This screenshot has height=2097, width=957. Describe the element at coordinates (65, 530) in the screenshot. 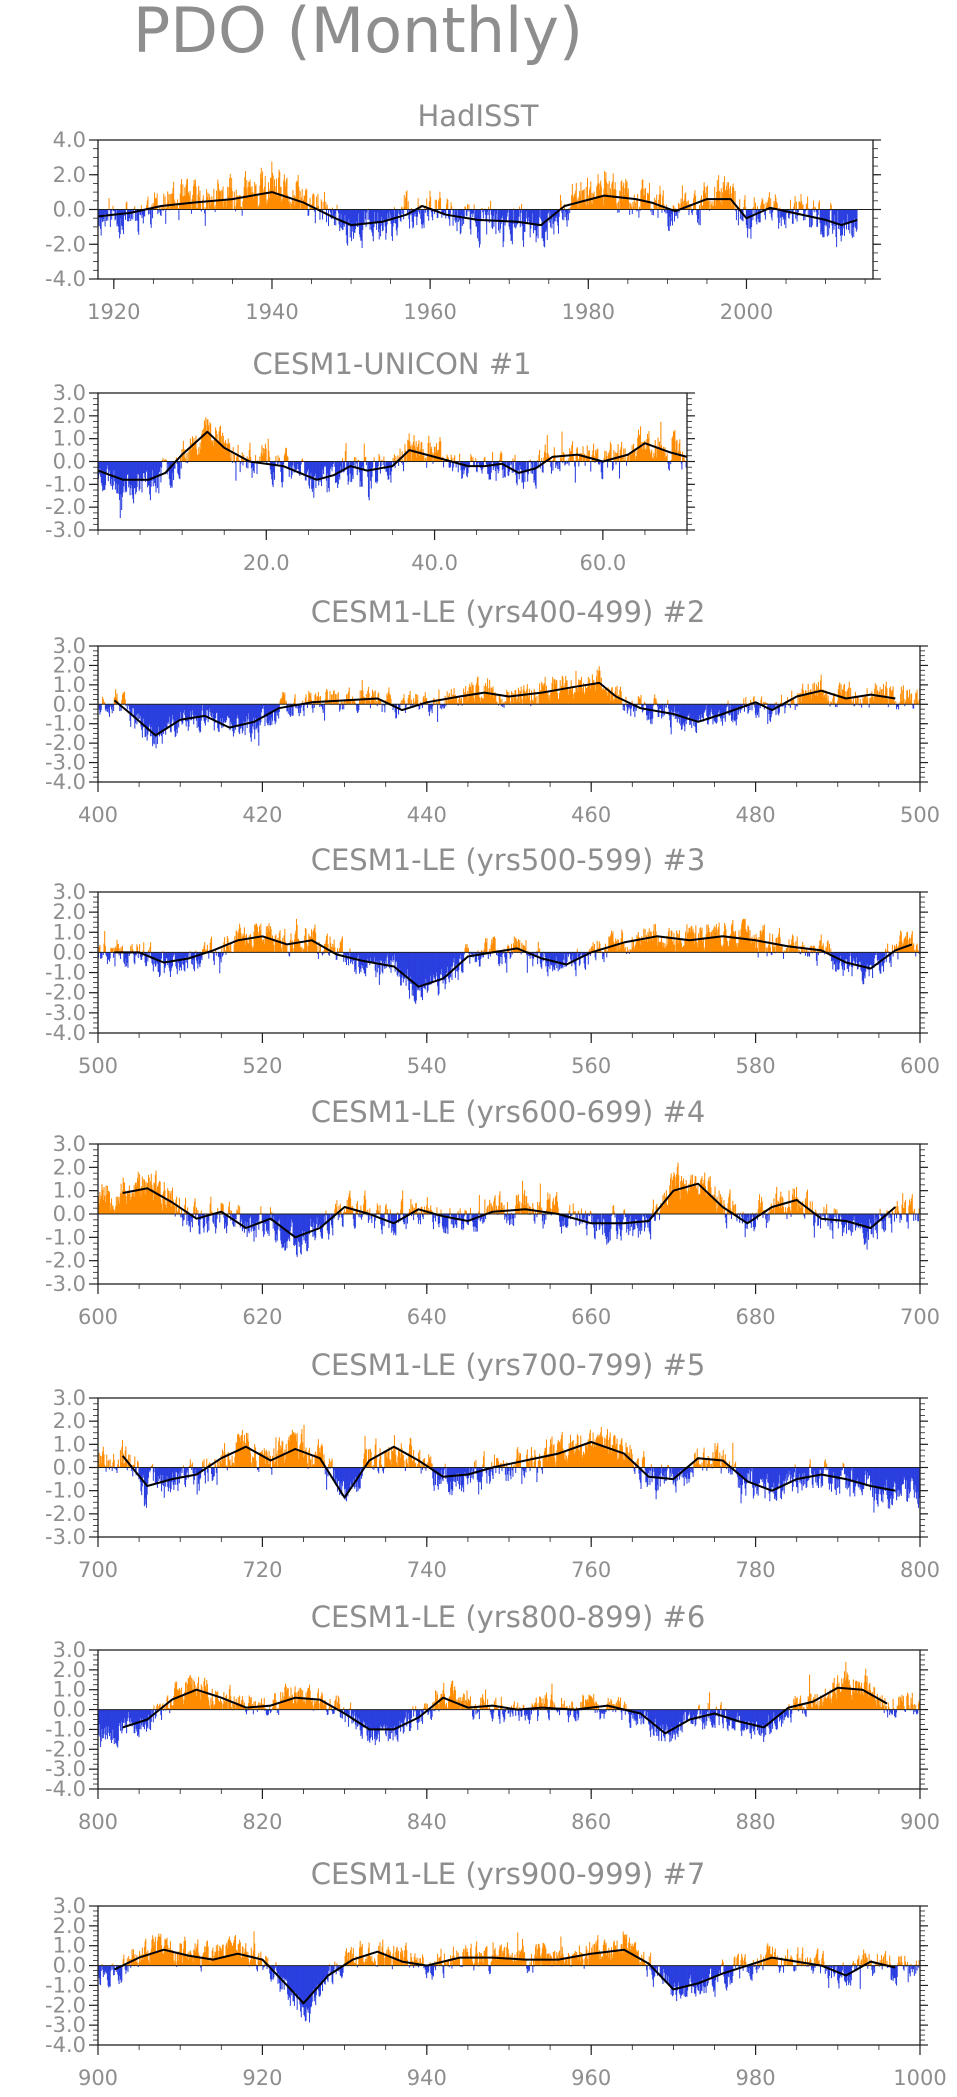

I see `y-tick-label: -3.0` at that location.